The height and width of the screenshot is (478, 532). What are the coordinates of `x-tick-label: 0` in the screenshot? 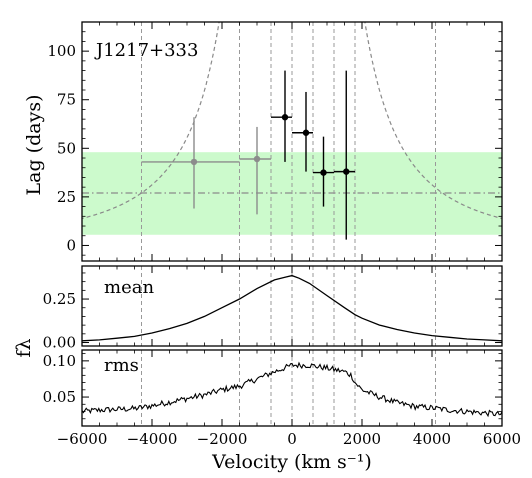 It's located at (292, 439).